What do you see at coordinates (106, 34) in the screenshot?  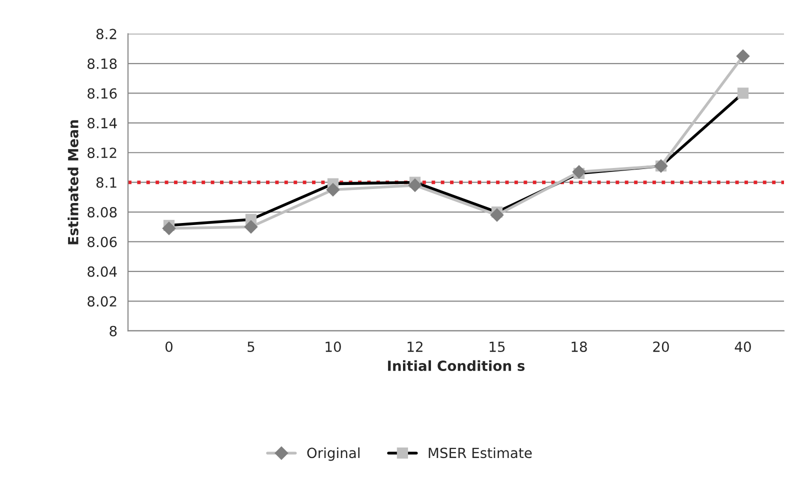 I see `y-tick-label: 8.2` at bounding box center [106, 34].